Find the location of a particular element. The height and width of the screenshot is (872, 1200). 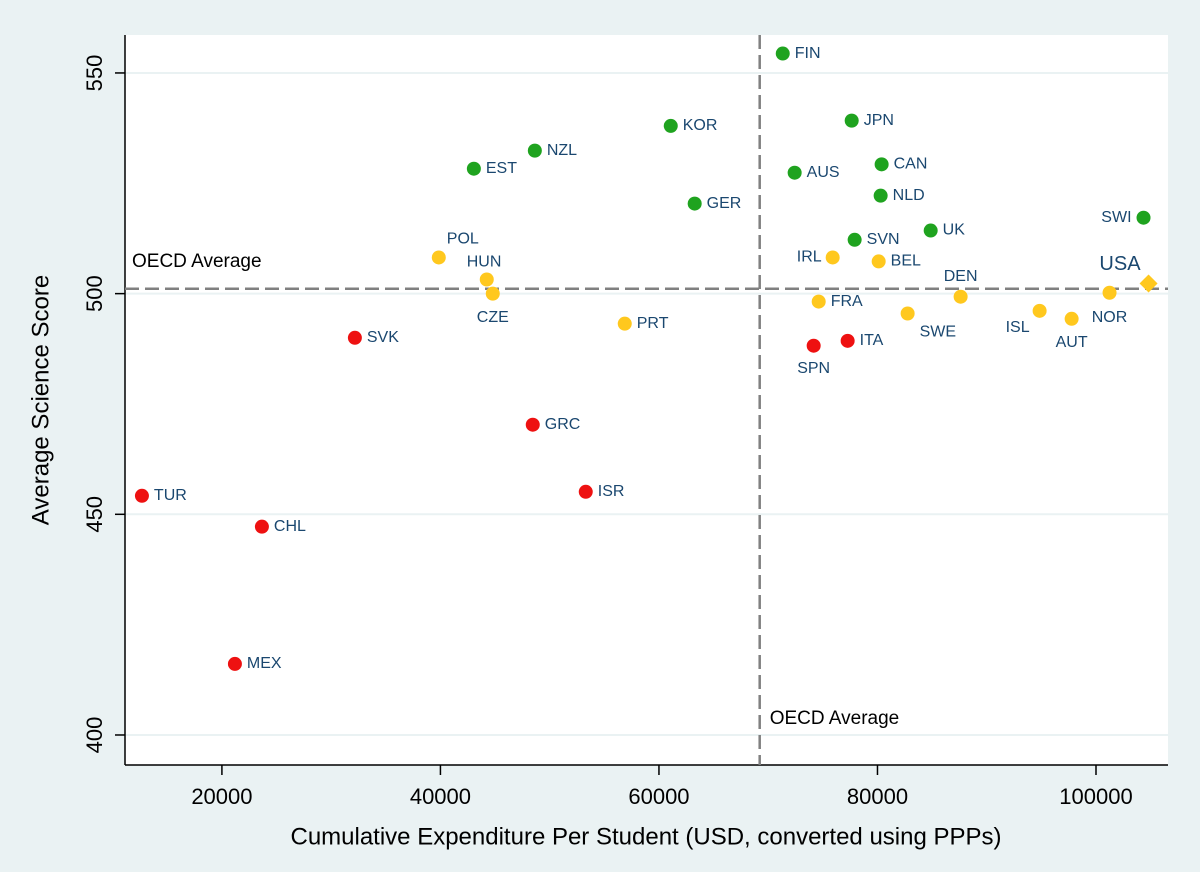

point-label: SVK is located at coordinates (383, 337).